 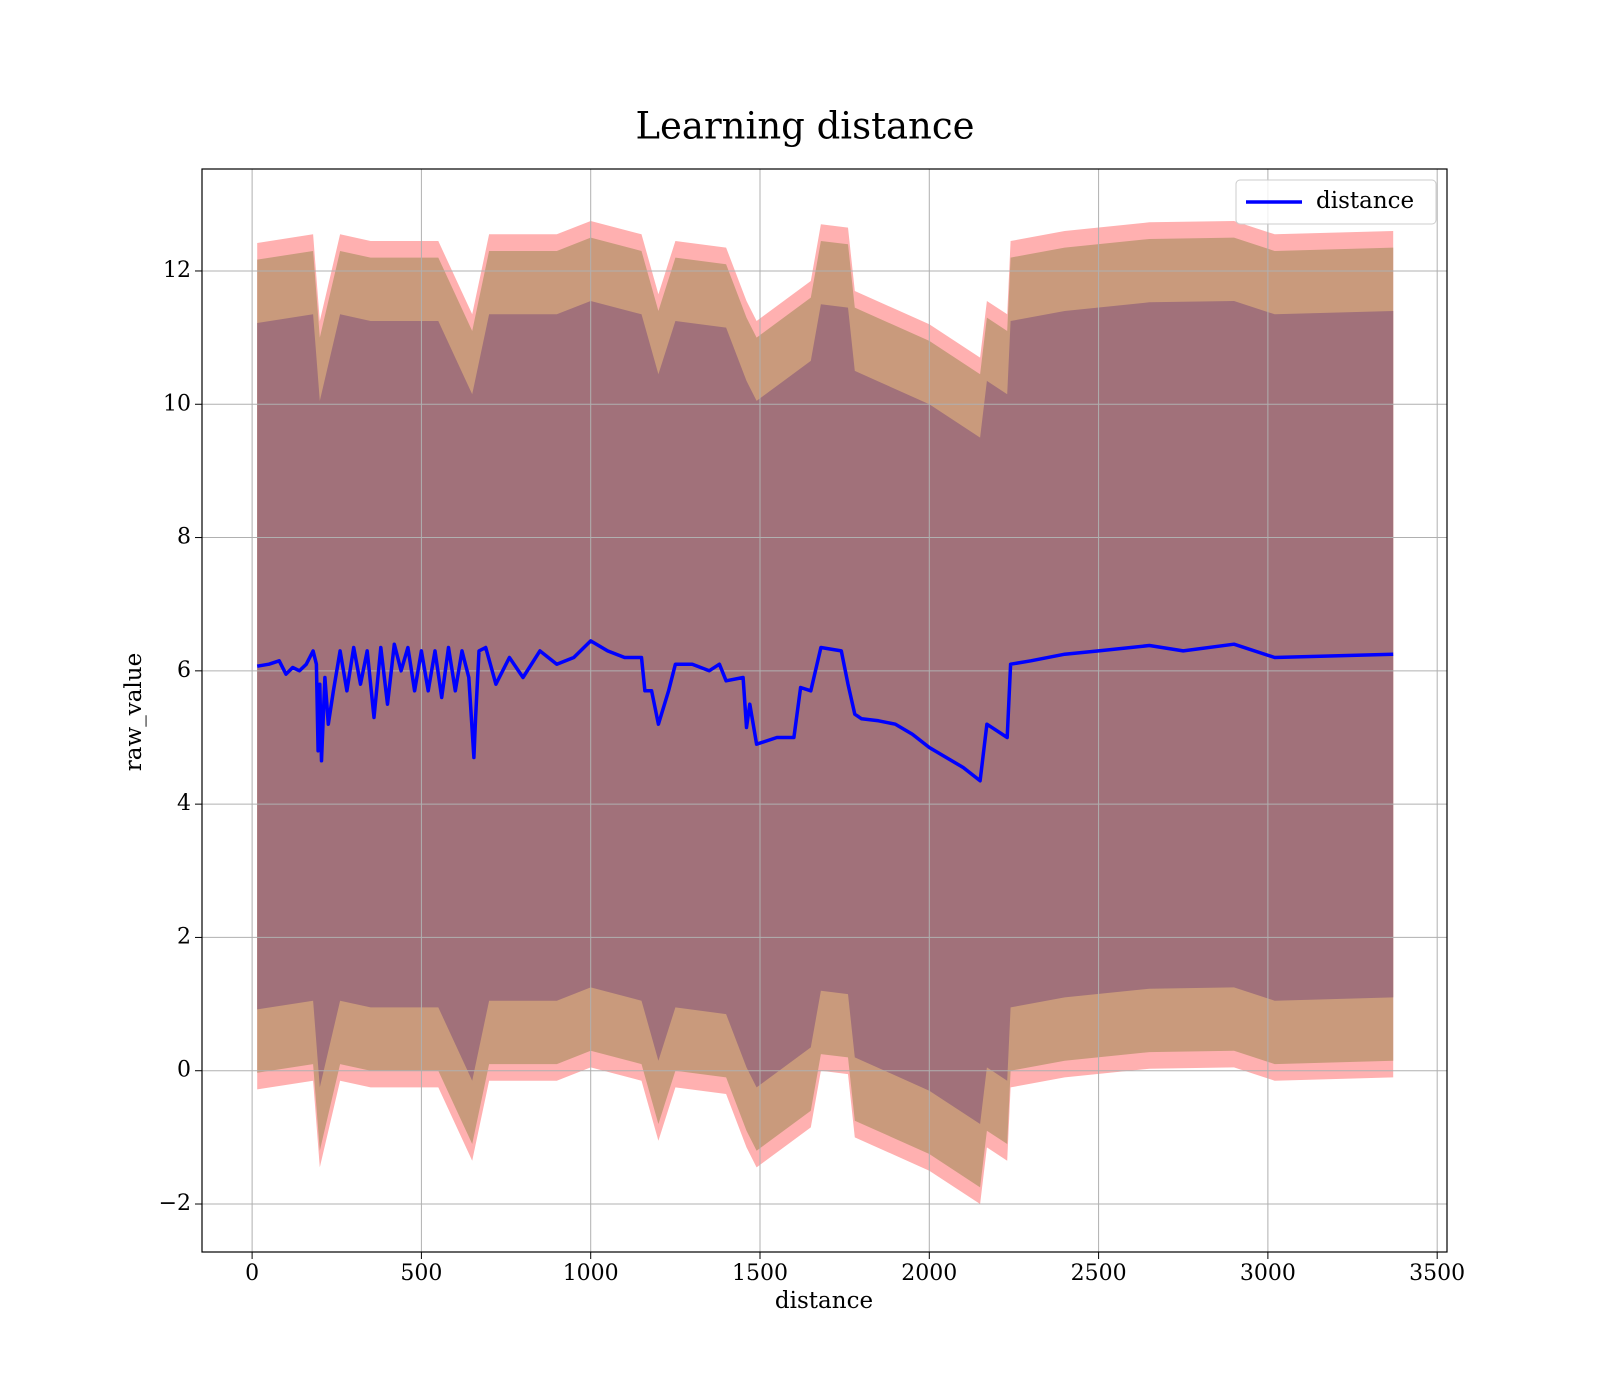 I want to click on y-tick-label: 8, so click(x=184, y=537).